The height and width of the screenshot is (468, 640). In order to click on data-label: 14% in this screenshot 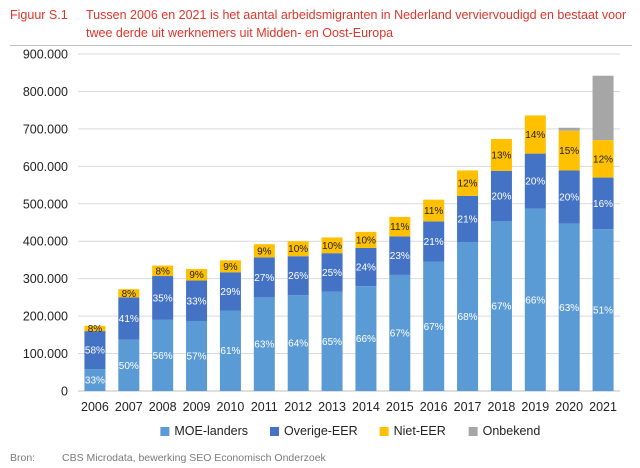, I will do `click(535, 135)`.